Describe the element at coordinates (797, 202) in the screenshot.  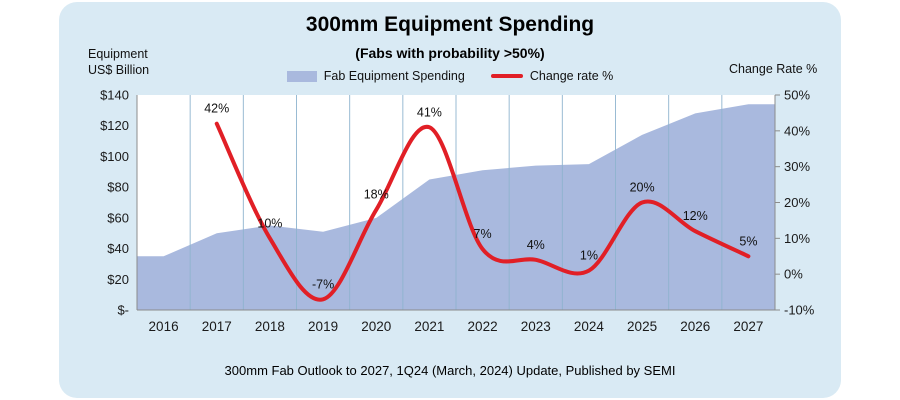
I see `right-tick-label: 20%` at that location.